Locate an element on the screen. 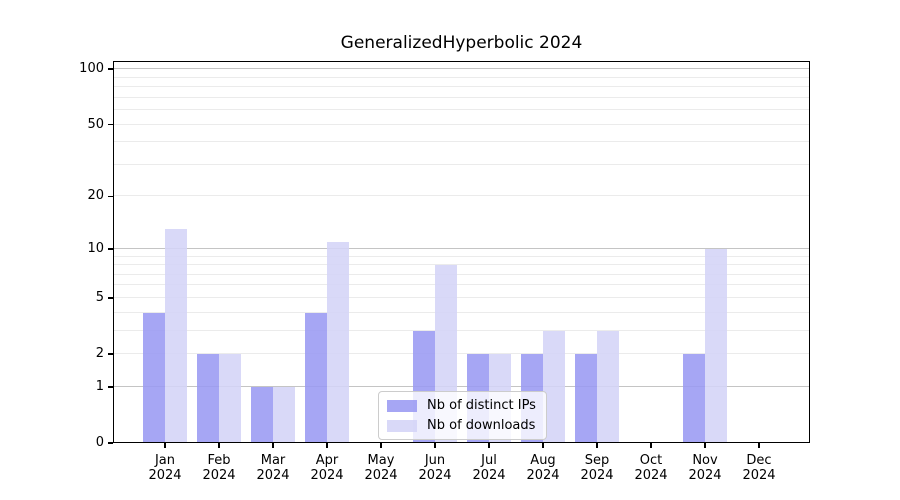  y-tick-label: 10 is located at coordinates (95, 248).